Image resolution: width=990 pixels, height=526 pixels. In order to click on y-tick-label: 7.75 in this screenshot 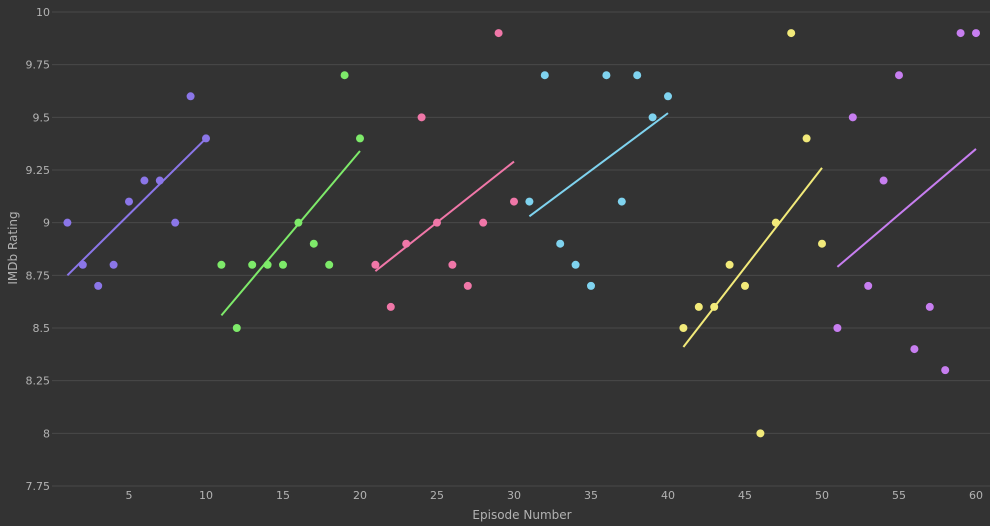, I will do `click(38, 486)`.